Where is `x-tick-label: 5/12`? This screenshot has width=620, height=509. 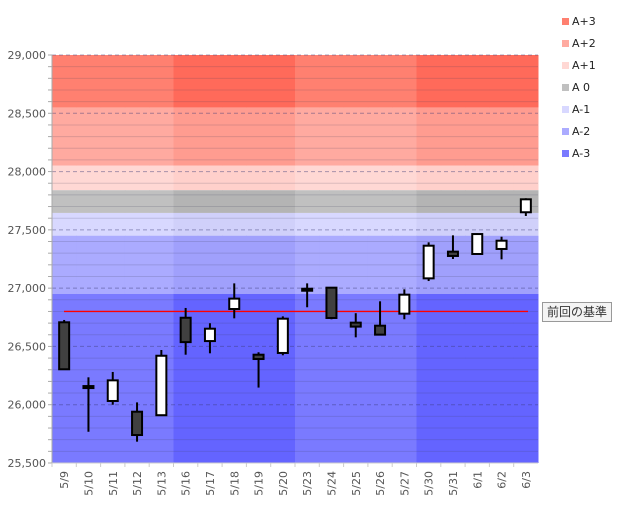
x-tick-label: 5/12 is located at coordinates (137, 483).